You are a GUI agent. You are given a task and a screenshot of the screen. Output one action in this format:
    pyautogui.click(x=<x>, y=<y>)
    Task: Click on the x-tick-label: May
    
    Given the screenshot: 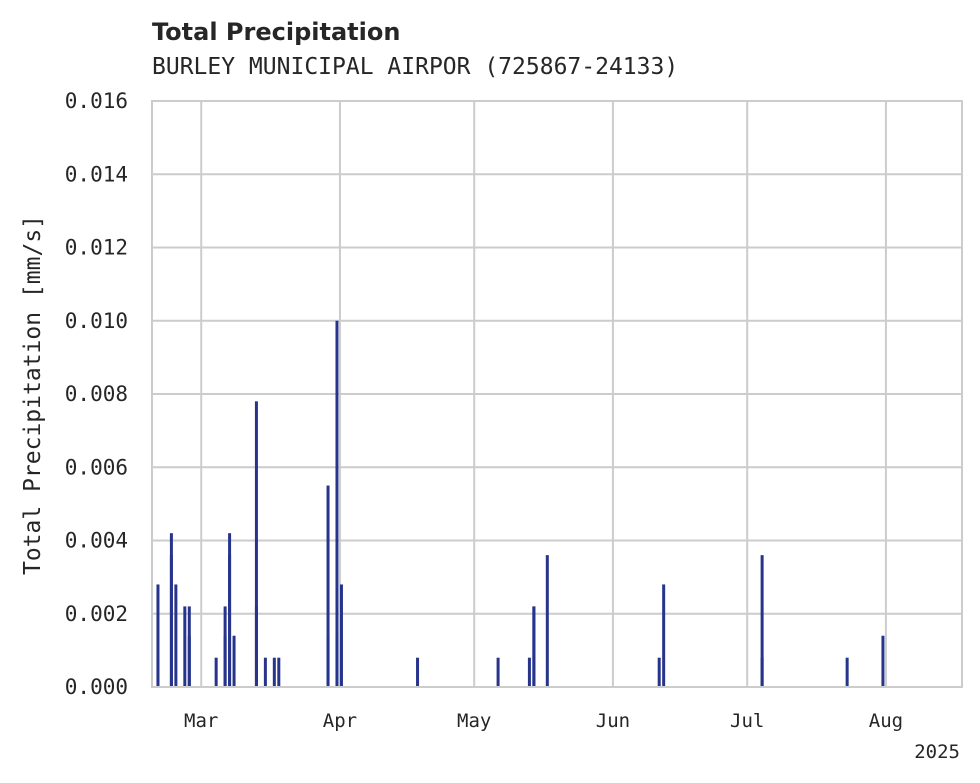 What is the action you would take?
    pyautogui.click(x=474, y=721)
    